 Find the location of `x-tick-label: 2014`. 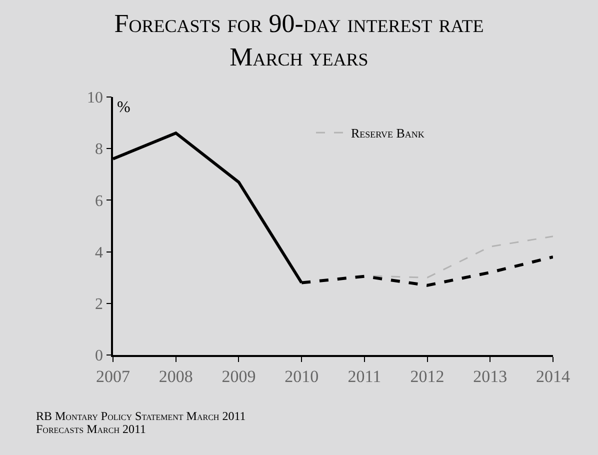

x-tick-label: 2014 is located at coordinates (553, 376).